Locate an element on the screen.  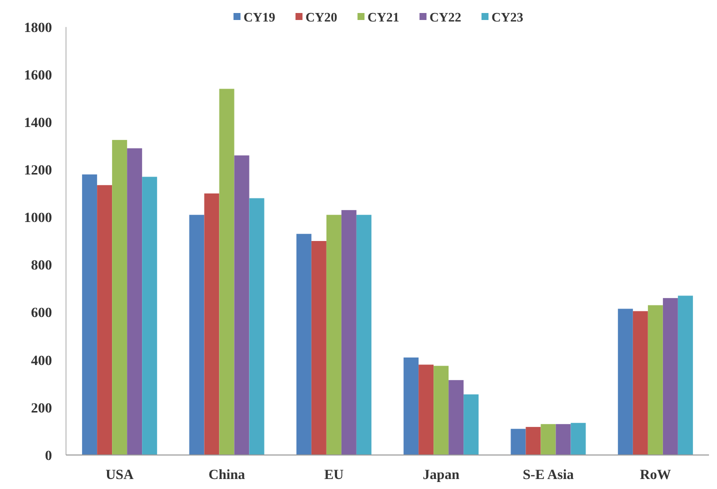
y-tick-label: 400 is located at coordinates (41, 361).